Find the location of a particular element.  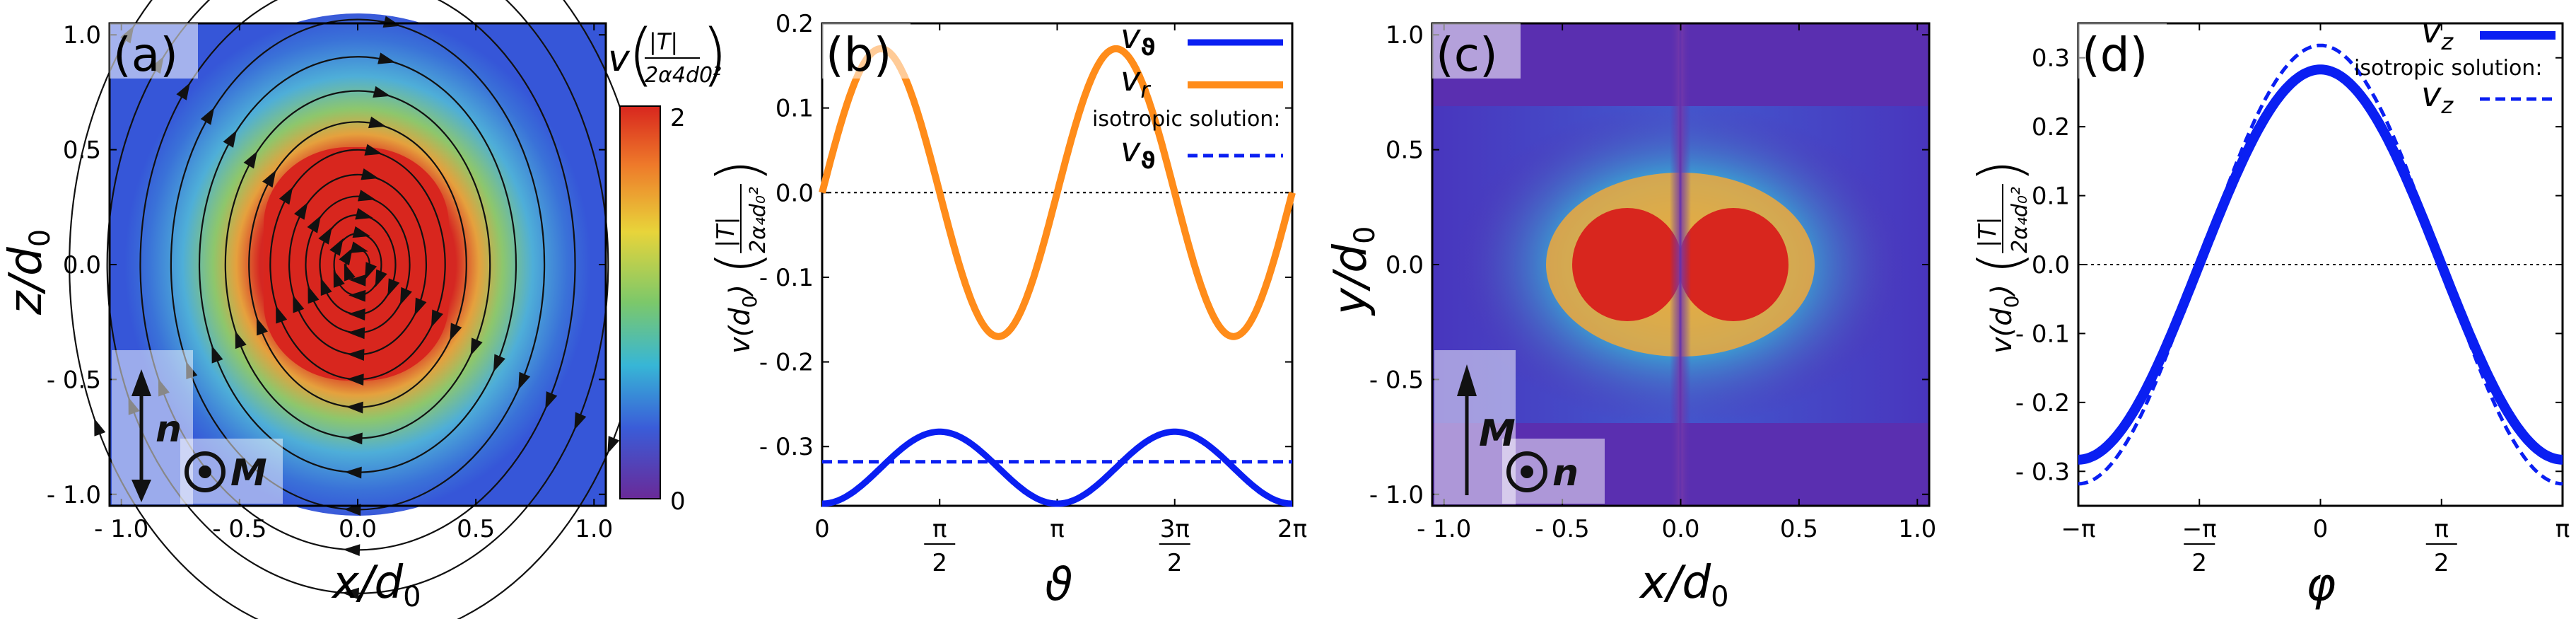

panel-c-xlabel: x/d0 is located at coordinates (1684, 585).